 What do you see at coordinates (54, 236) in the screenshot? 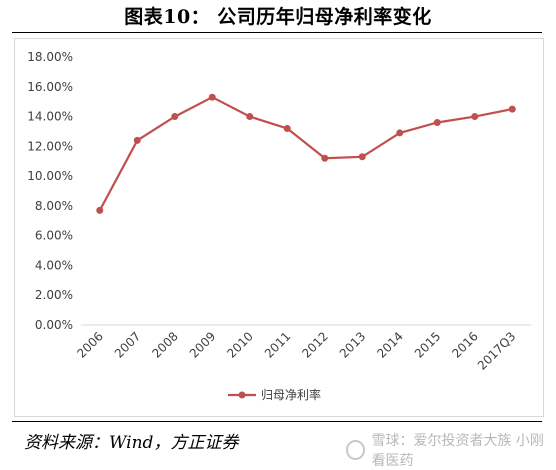
I see `y-tick-label: 6.00%` at bounding box center [54, 236].